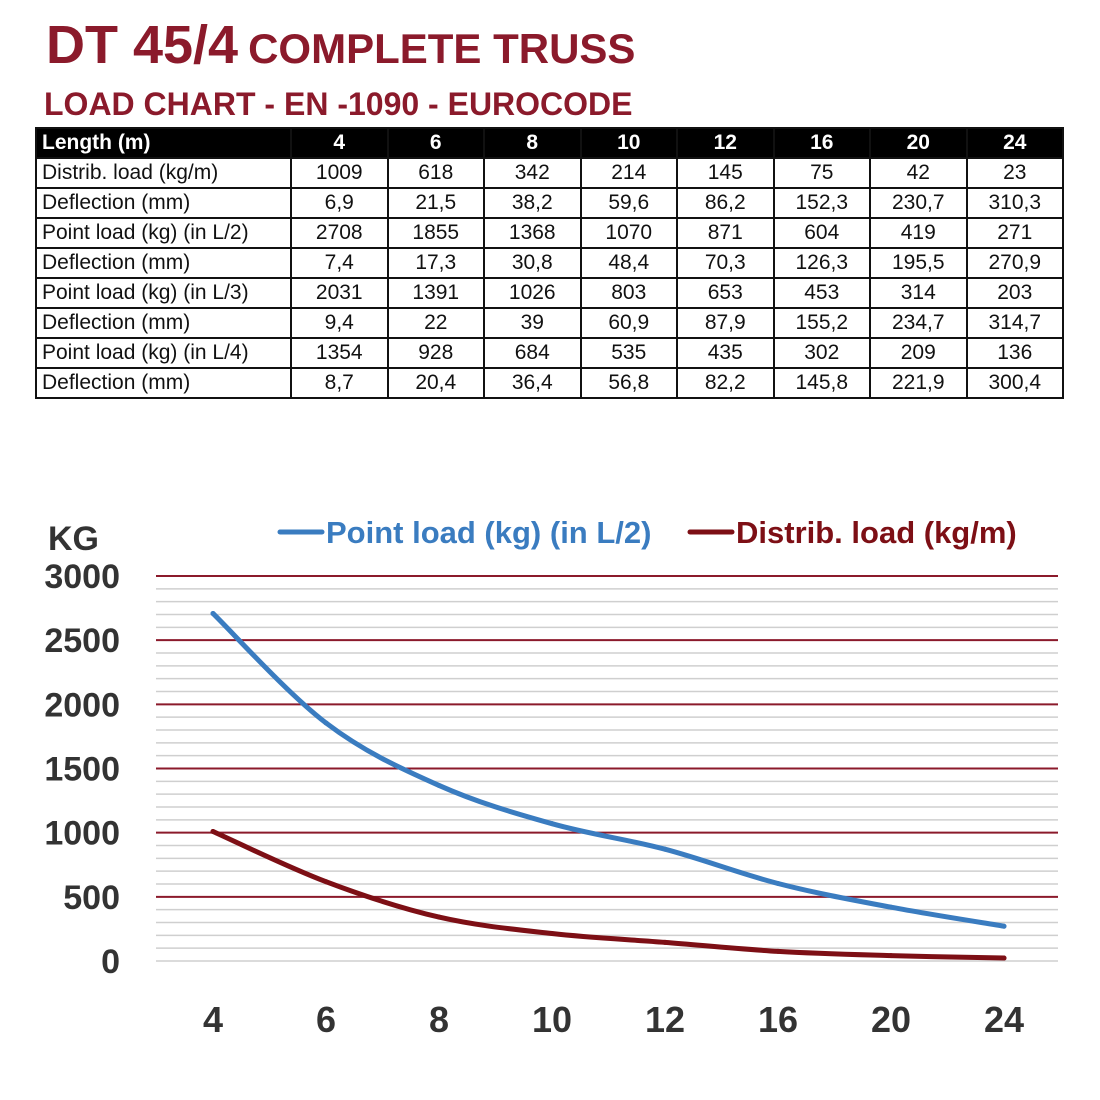  What do you see at coordinates (628, 353) in the screenshot?
I see `table-cell: 535` at bounding box center [628, 353].